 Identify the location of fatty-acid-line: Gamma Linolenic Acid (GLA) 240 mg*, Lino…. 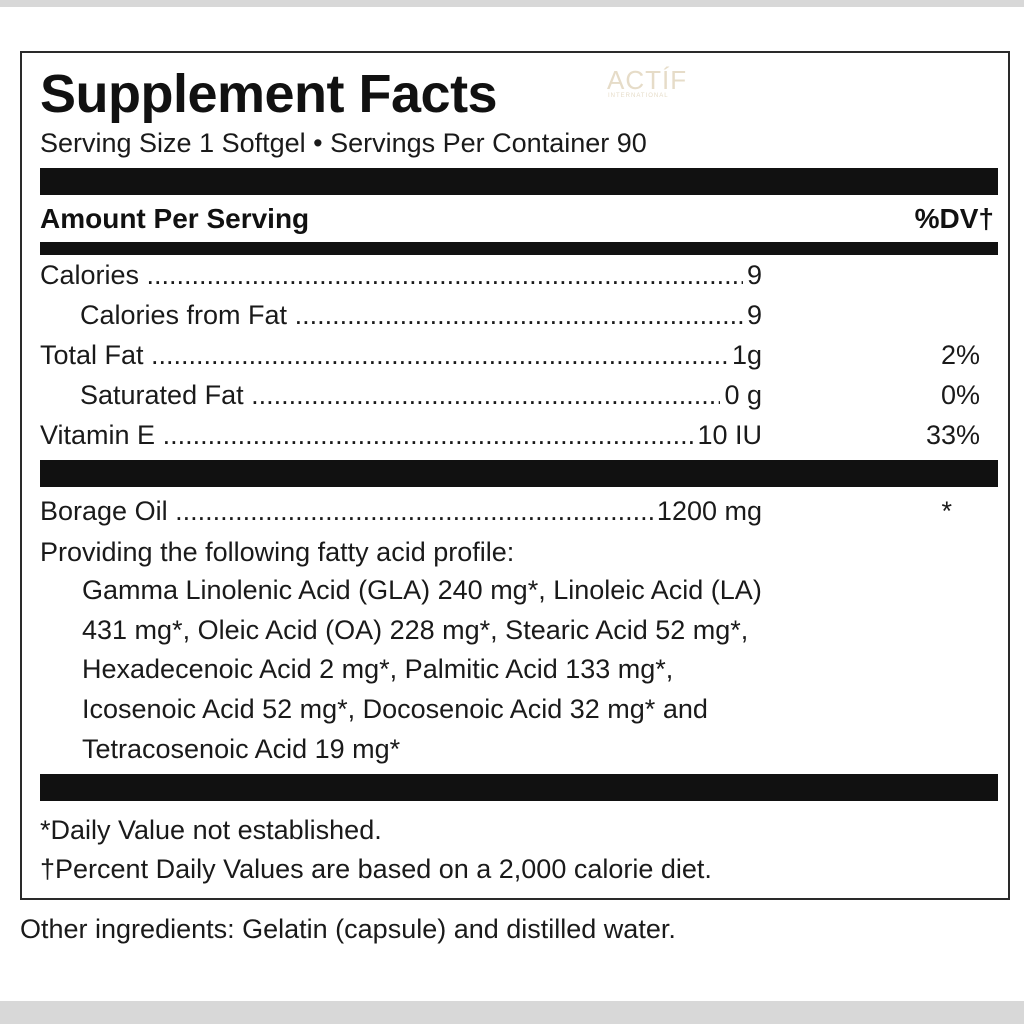
(422, 590).